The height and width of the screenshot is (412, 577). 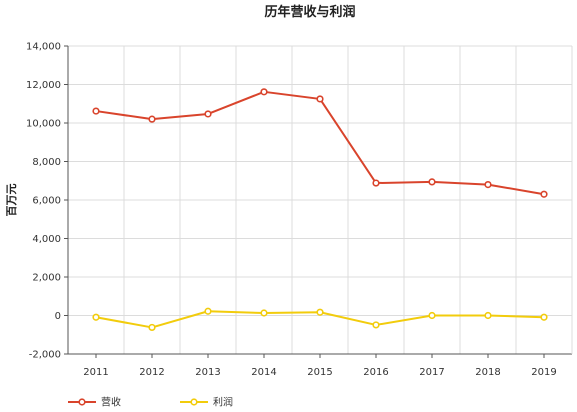 I want to click on y-tick-label: 4,000, so click(x=46, y=239).